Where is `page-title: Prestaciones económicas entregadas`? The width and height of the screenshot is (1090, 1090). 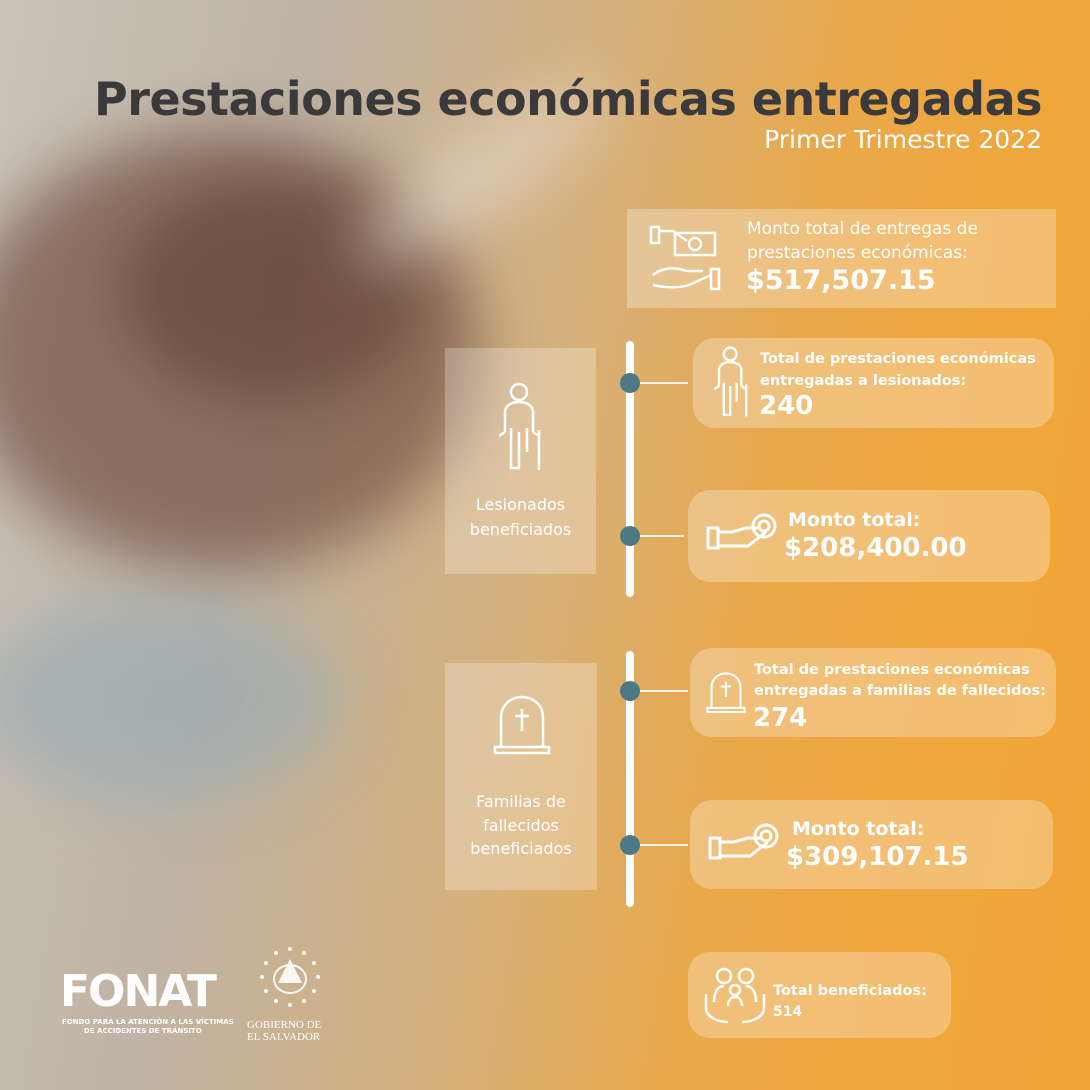 page-title: Prestaciones económicas entregadas is located at coordinates (568, 99).